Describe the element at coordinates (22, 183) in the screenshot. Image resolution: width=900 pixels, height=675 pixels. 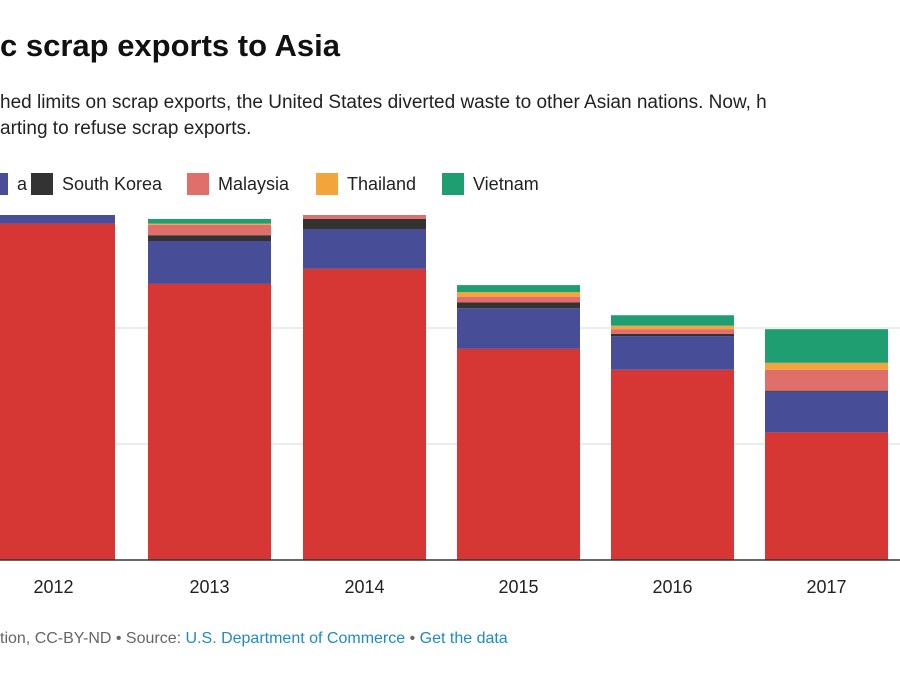
I see `legend-label-partial: a` at that location.